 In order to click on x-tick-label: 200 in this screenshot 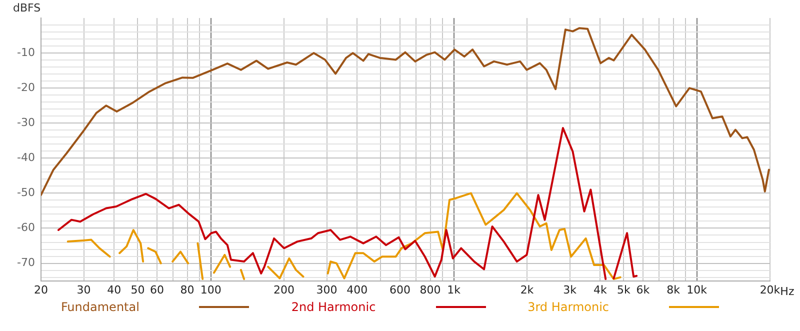, I will do `click(284, 289)`.